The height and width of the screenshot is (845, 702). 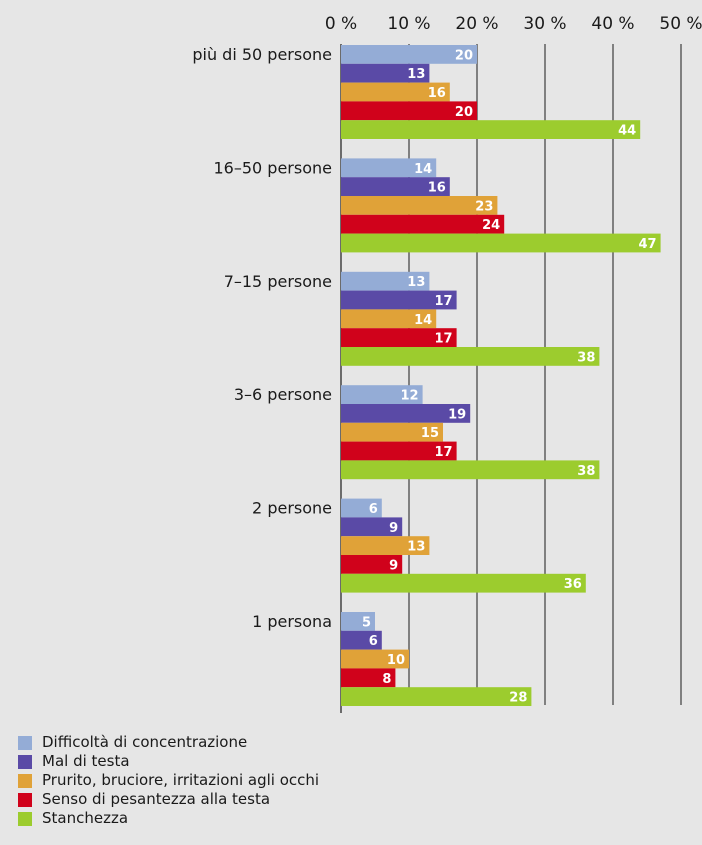 What do you see at coordinates (484, 206) in the screenshot?
I see `data-label: 23` at bounding box center [484, 206].